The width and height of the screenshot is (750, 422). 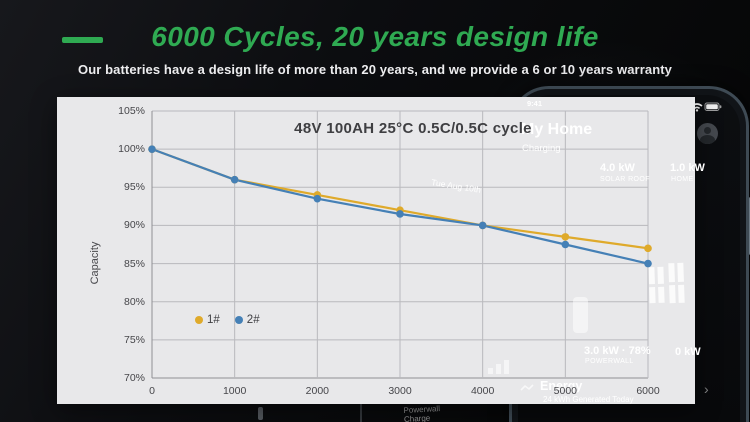 What do you see at coordinates (82, 40) in the screenshot?
I see `accent-dash-icon` at bounding box center [82, 40].